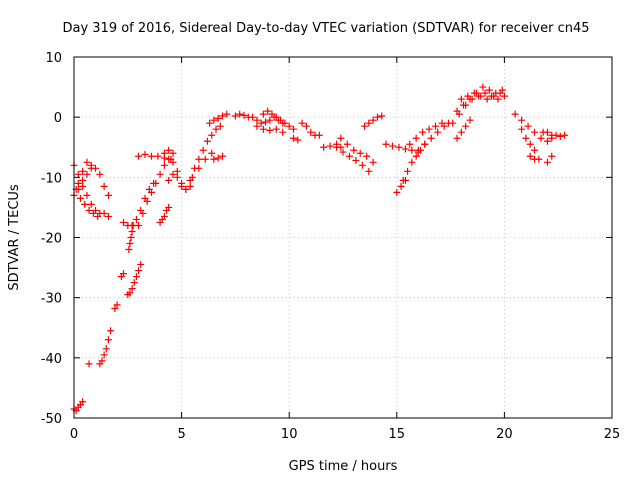 This screenshot has height=480, width=640. What do you see at coordinates (397, 434) in the screenshot?
I see `x-tick-label: 15` at bounding box center [397, 434].